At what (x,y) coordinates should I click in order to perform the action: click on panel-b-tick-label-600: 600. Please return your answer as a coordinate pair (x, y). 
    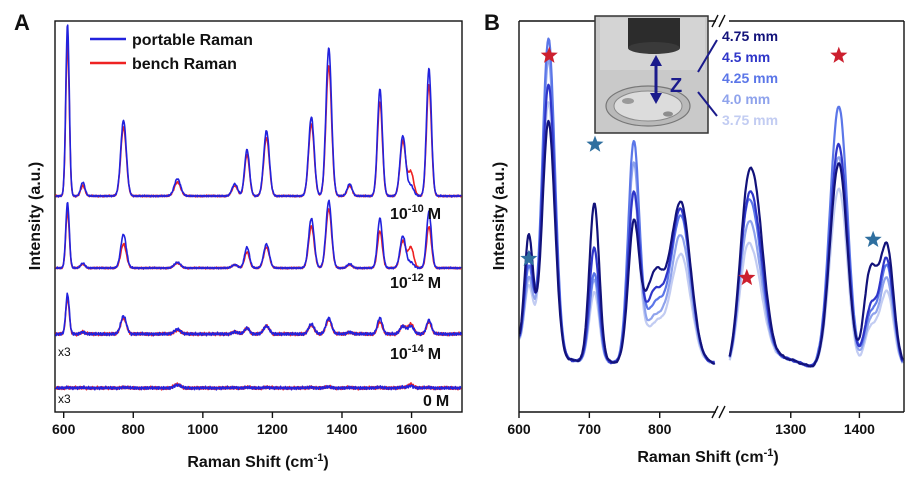
    Looking at the image, I should click on (519, 429).